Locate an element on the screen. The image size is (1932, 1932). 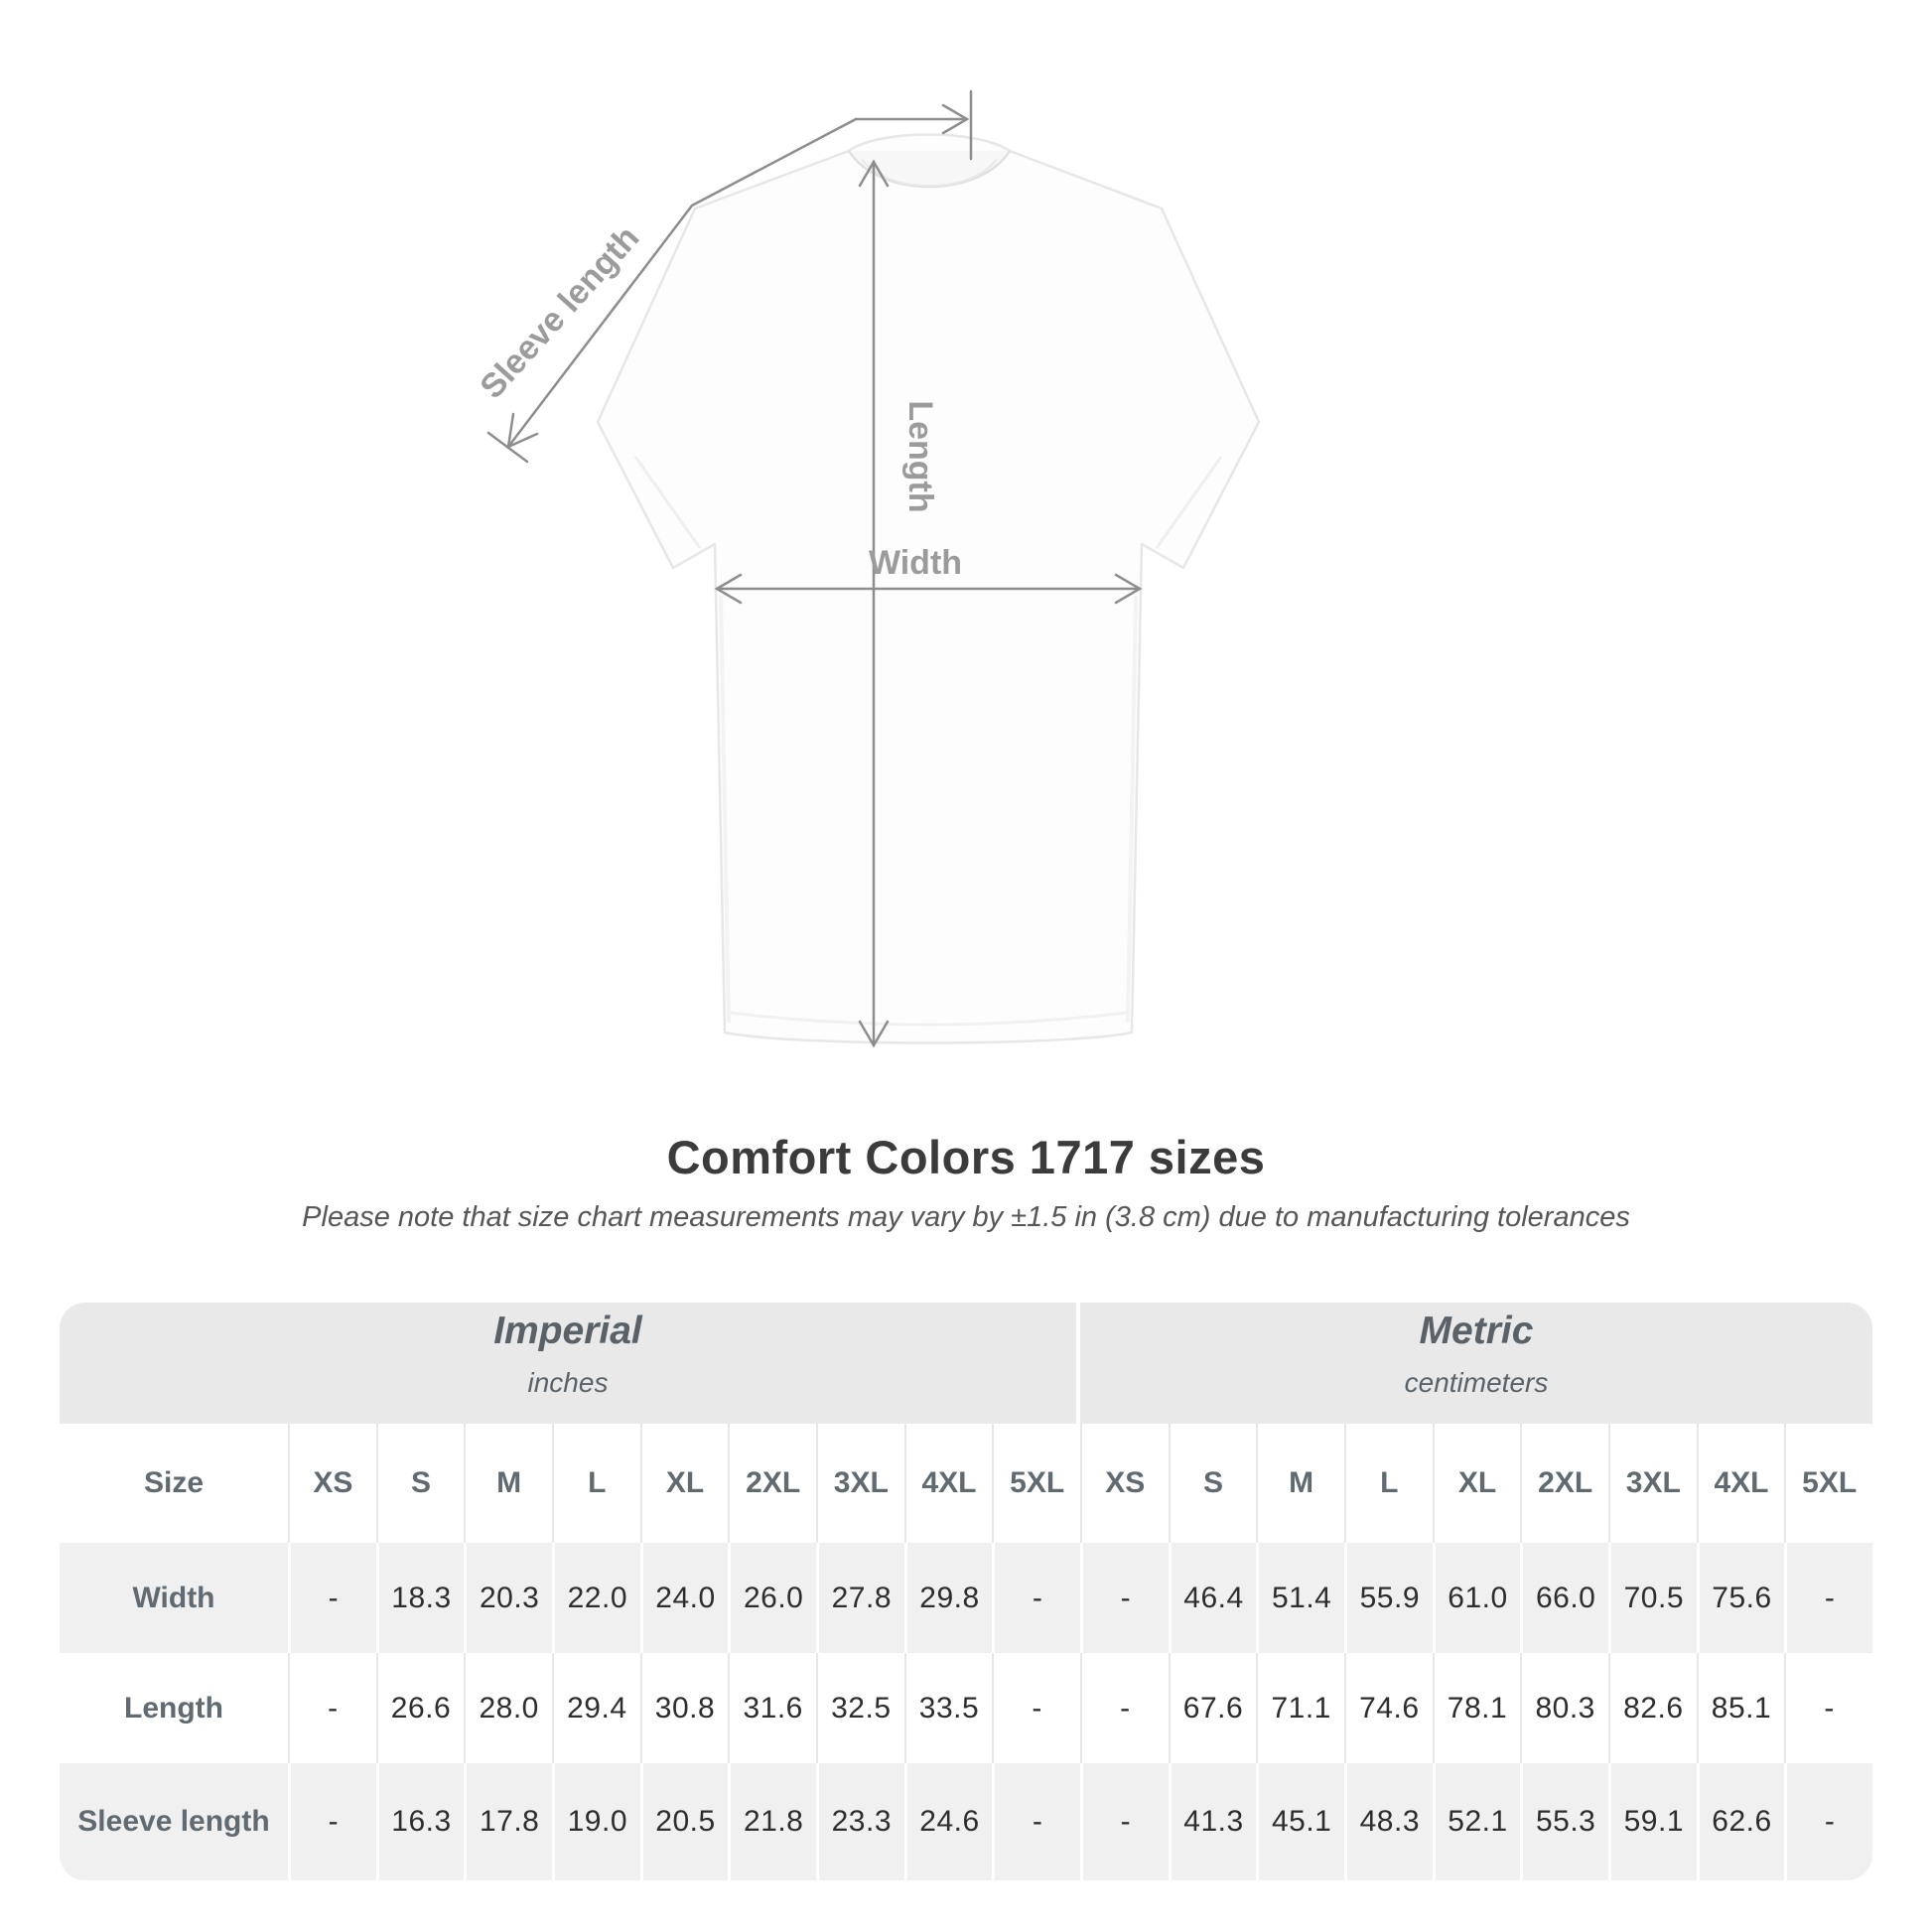
length-metric-l: 74.6 is located at coordinates (1388, 1708).